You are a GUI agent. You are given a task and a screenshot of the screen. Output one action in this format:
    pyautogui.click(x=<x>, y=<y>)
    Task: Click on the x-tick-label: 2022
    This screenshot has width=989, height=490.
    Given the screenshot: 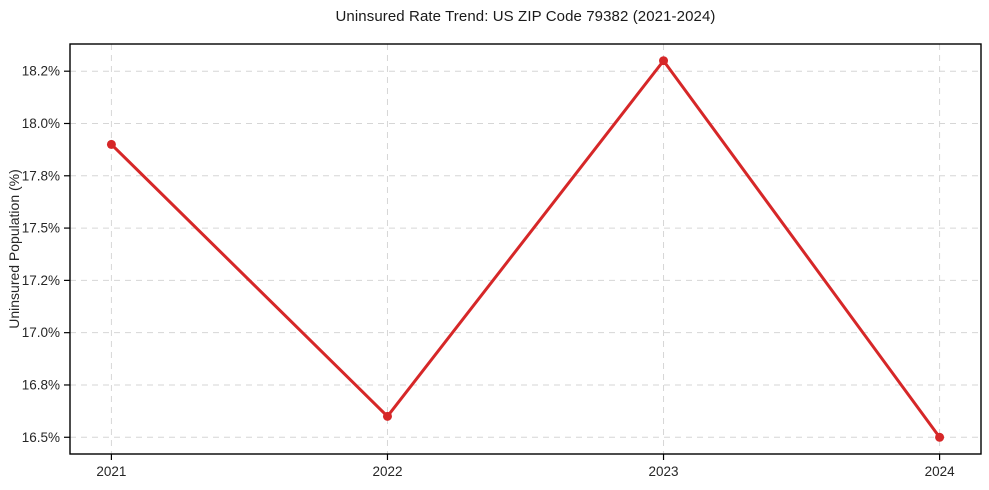 What is the action you would take?
    pyautogui.click(x=387, y=471)
    